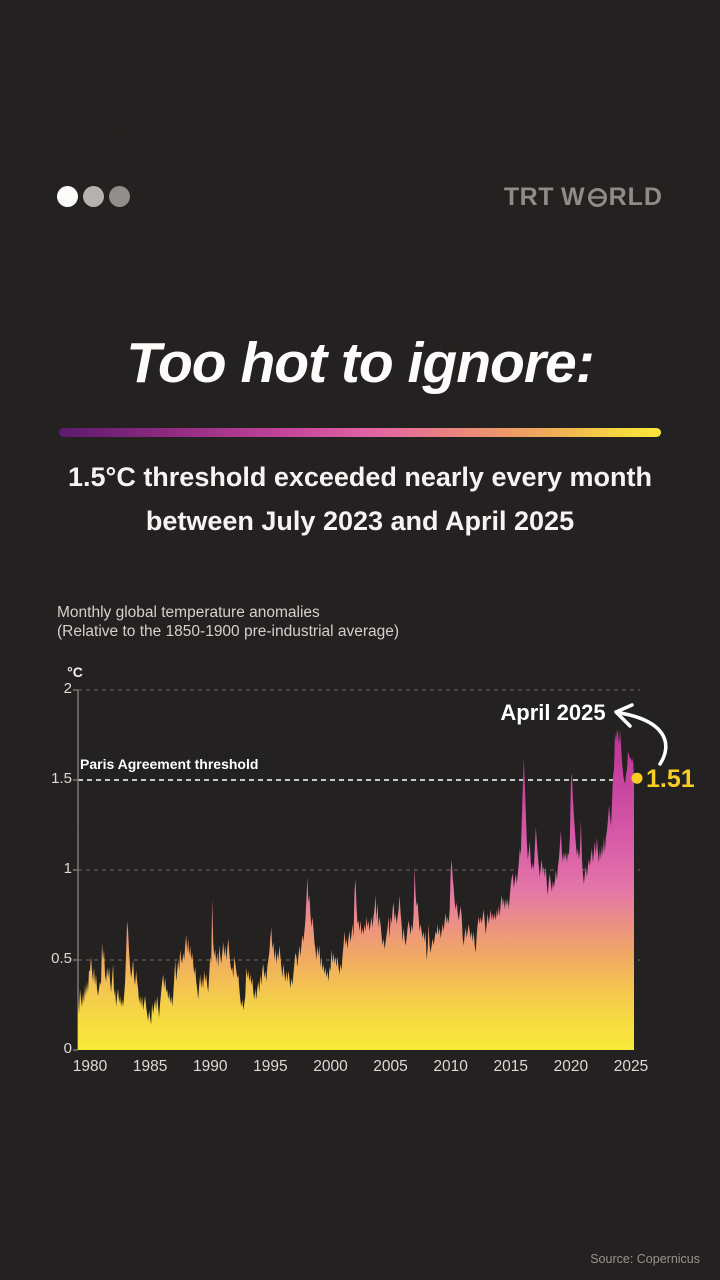 Image resolution: width=720 pixels, height=1280 pixels. Describe the element at coordinates (67, 1048) in the screenshot. I see `y-tick-label: 0` at that location.